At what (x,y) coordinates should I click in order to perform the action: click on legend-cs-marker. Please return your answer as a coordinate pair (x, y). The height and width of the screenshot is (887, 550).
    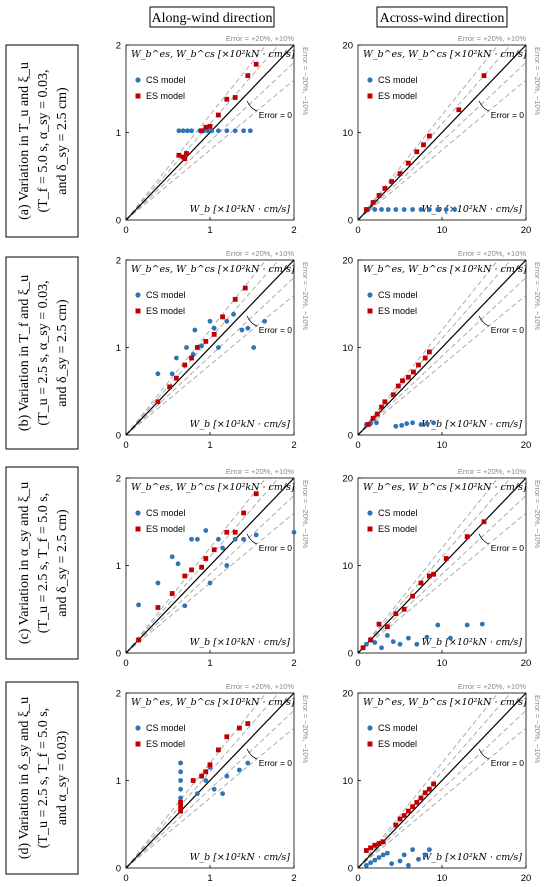
    Looking at the image, I should click on (138, 728).